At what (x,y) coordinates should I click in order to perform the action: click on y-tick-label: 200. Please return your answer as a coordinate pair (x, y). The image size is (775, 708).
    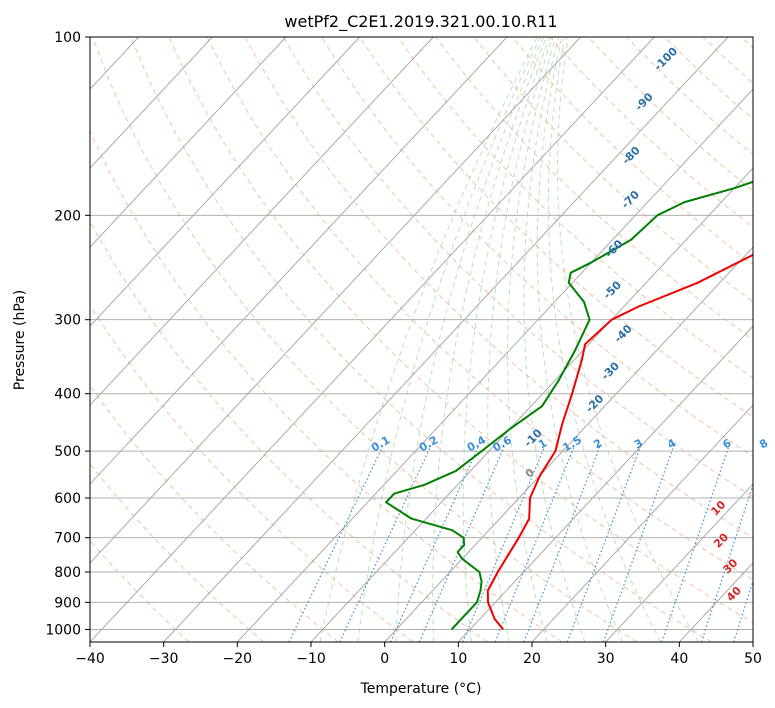
    Looking at the image, I should click on (67, 216).